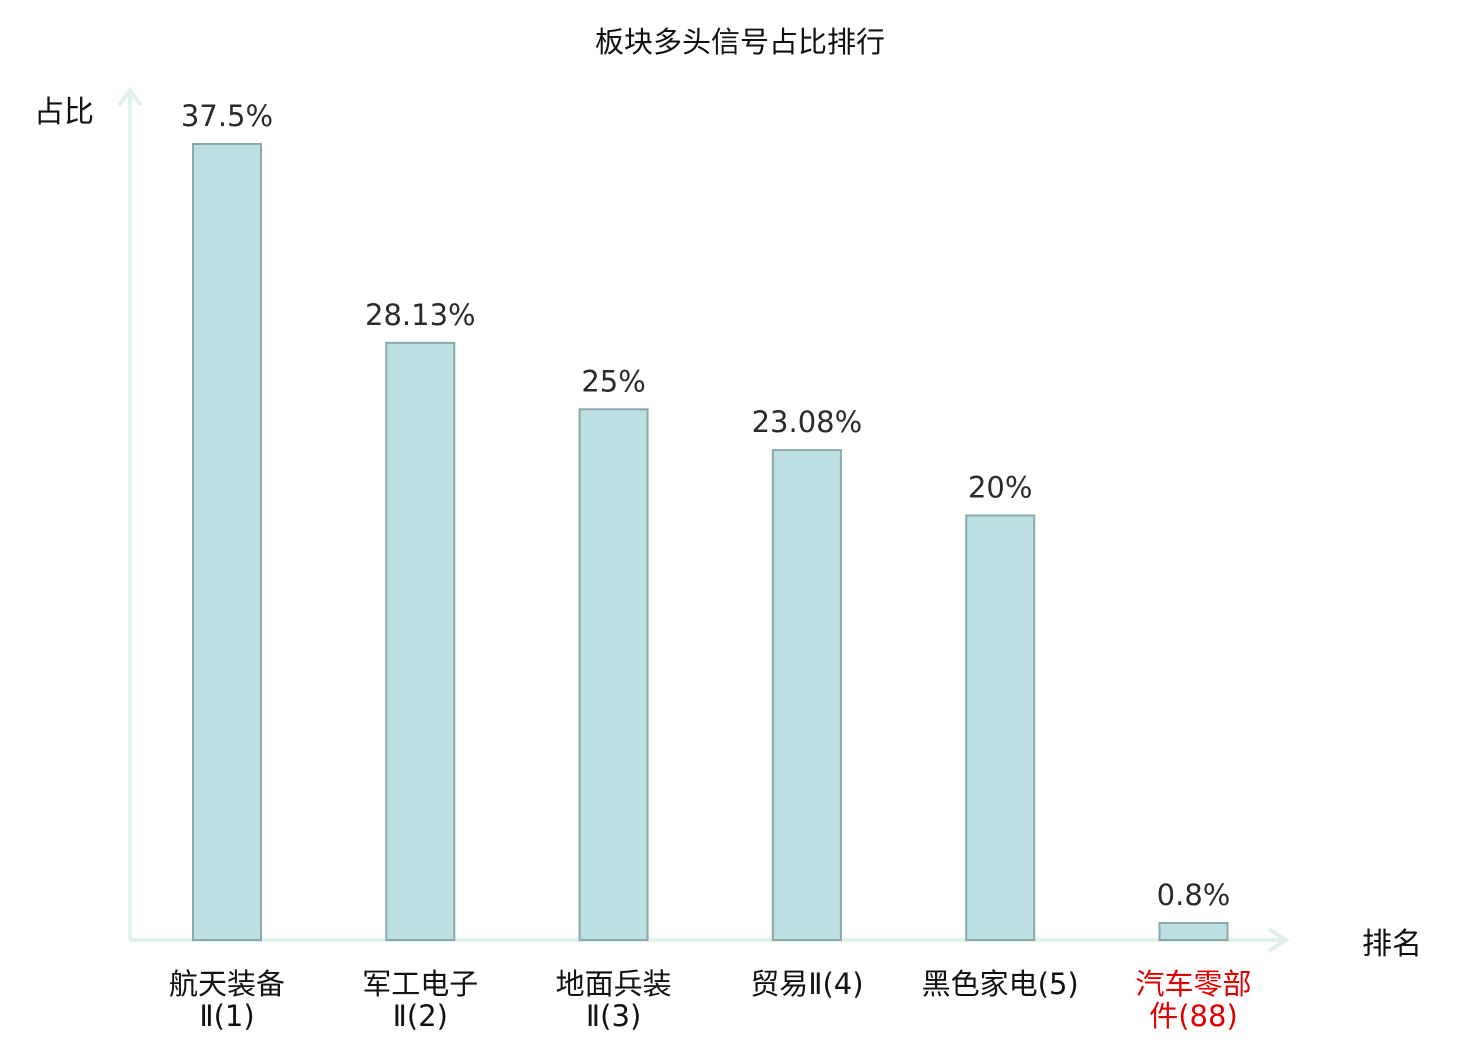 The image size is (1480, 1044). Describe the element at coordinates (1194, 895) in the screenshot. I see `data-label: 0.8%` at that location.